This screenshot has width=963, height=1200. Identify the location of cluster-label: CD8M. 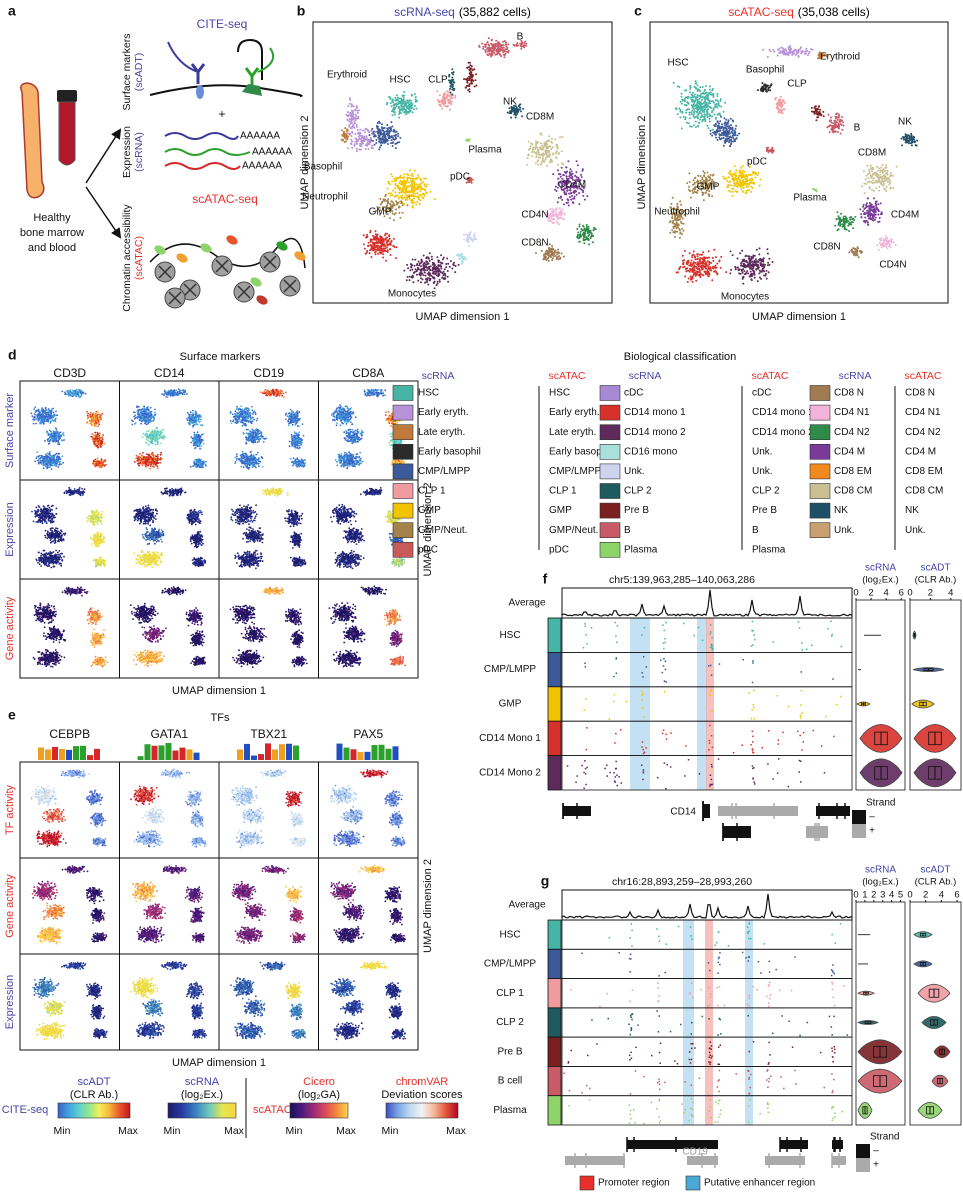
(540, 117).